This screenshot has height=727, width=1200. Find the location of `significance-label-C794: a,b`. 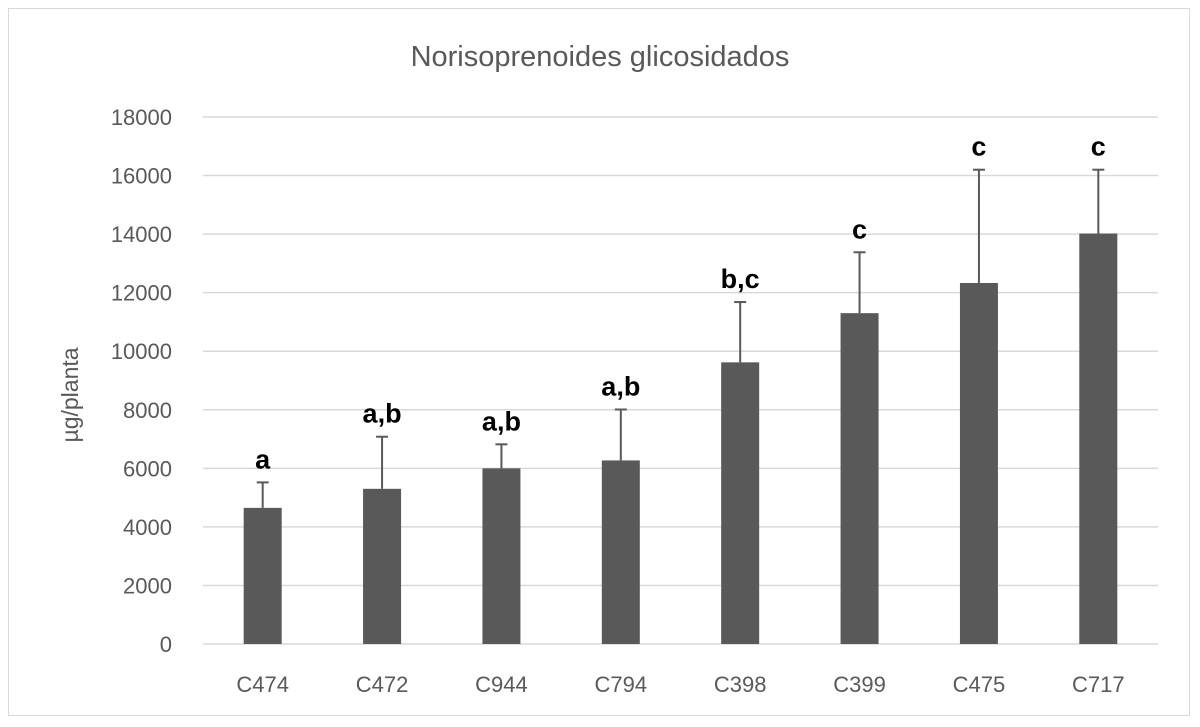

significance-label-C794: a,b is located at coordinates (620, 386).